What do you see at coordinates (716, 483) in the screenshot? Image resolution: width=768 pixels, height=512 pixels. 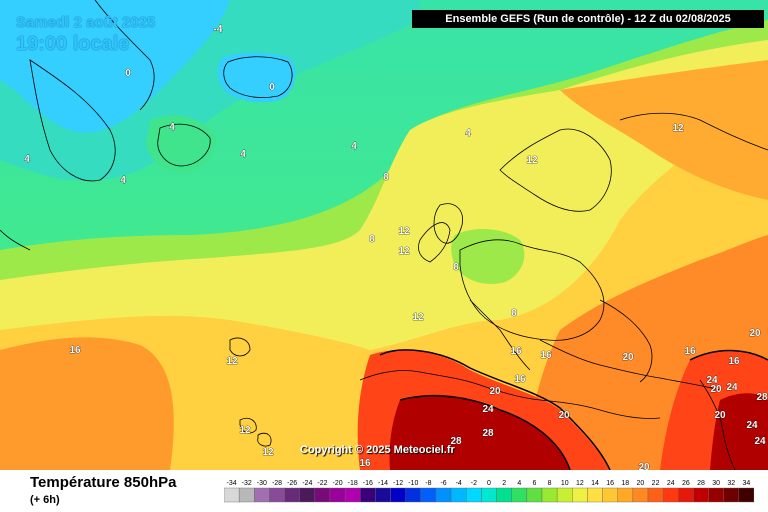 I see `legend-tick-label: 30` at bounding box center [716, 483].